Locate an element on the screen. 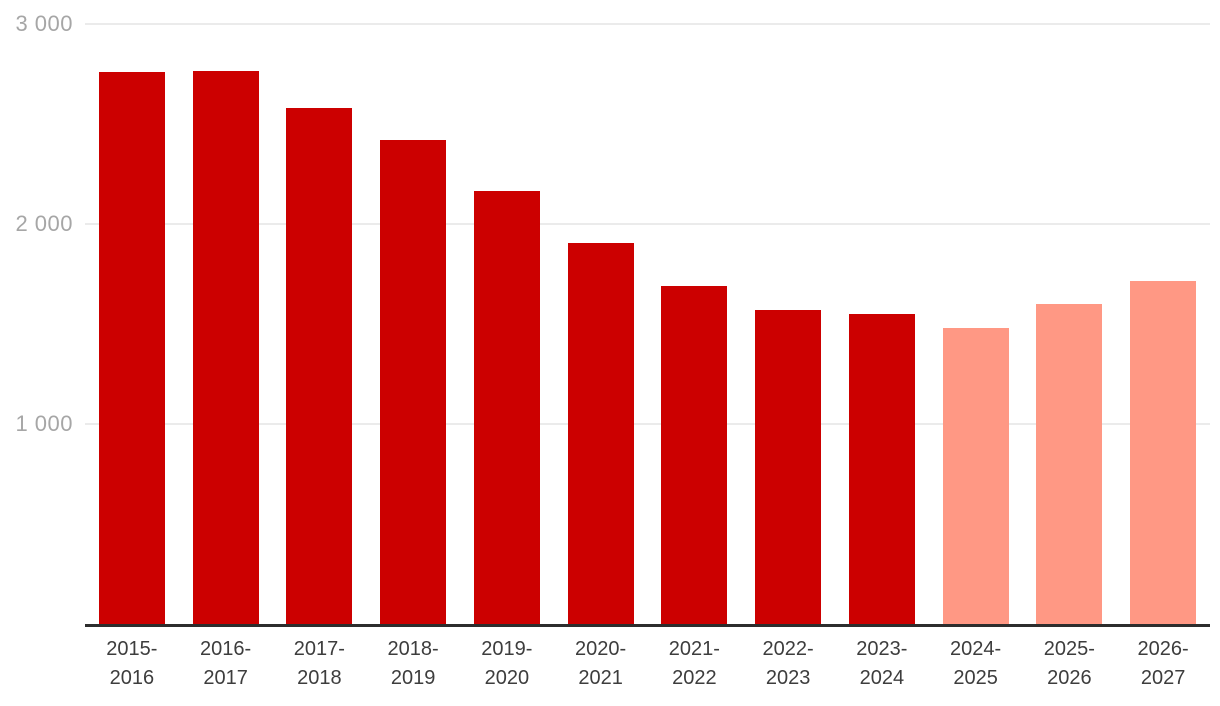 Image resolution: width=1220 pixels, height=706 pixels. bar-2026-2027 is located at coordinates (1163, 452).